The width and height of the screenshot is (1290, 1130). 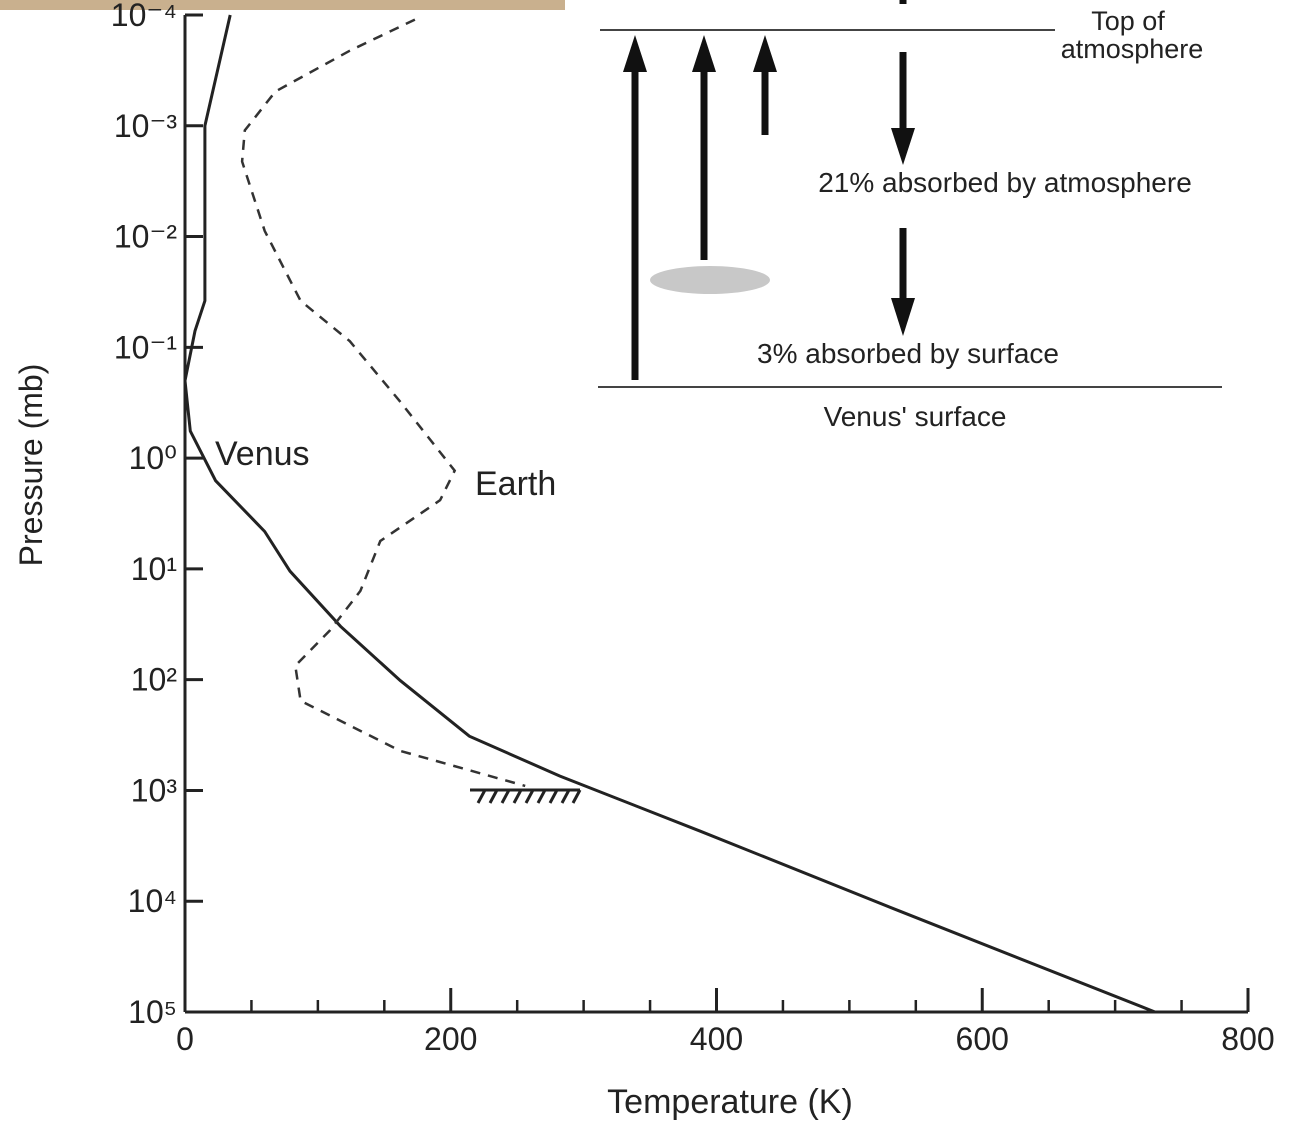 I want to click on cloud, so click(x=710, y=280).